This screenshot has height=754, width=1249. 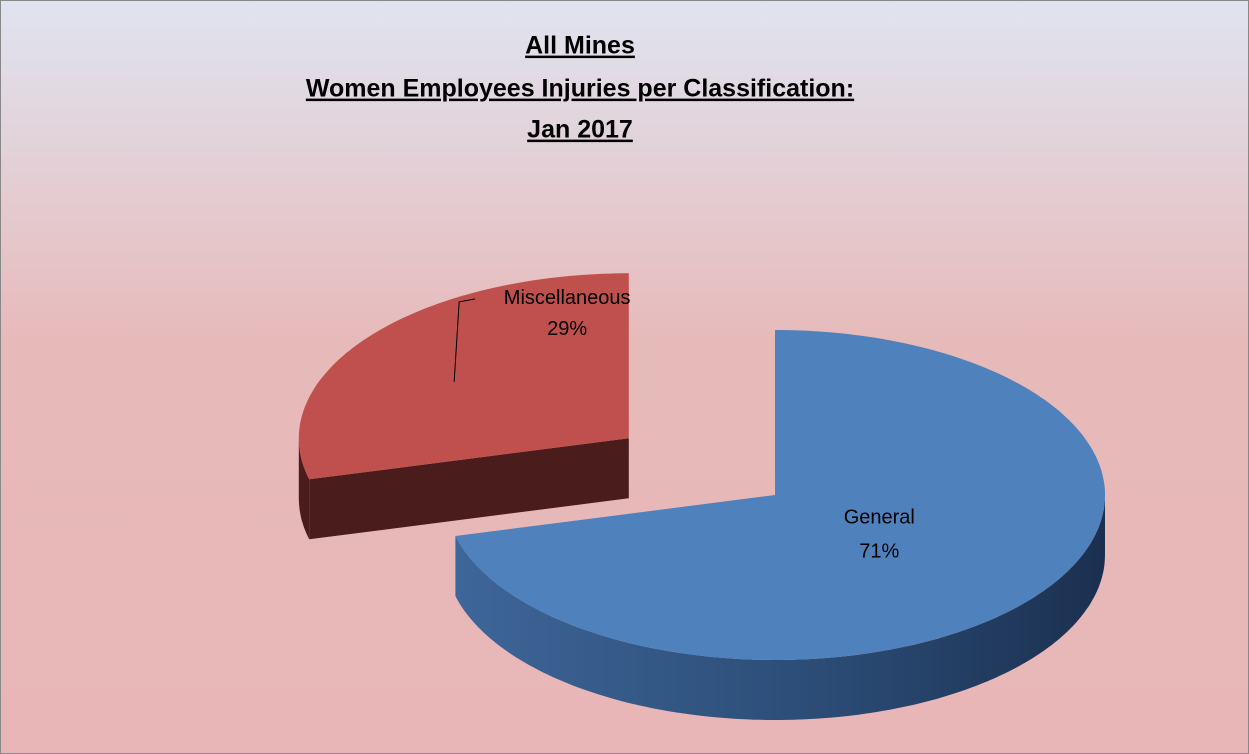 What do you see at coordinates (567, 298) in the screenshot?
I see `slice-label: Miscellaneous` at bounding box center [567, 298].